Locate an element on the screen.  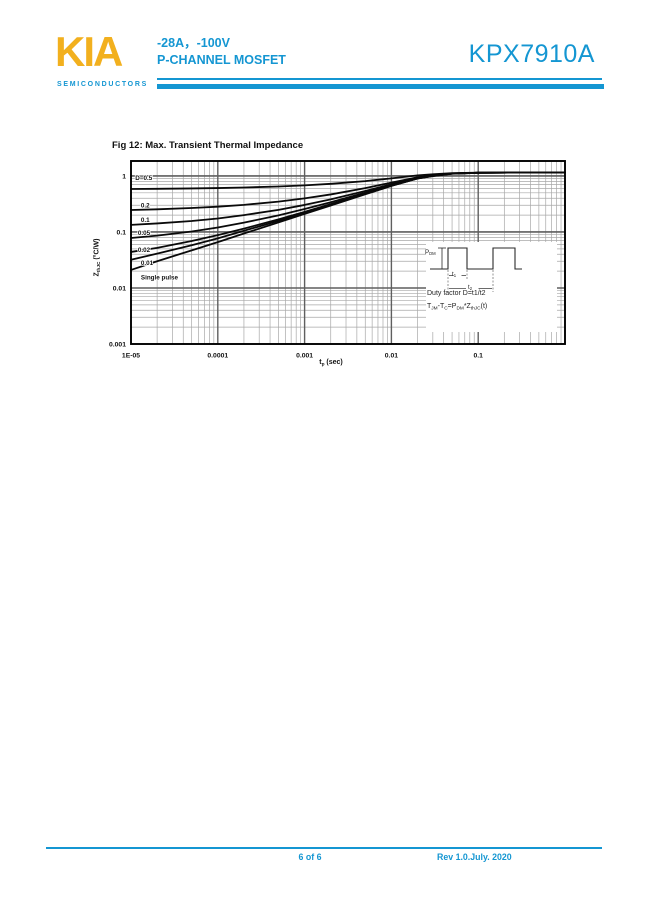
y-tick-label: 0.01 is located at coordinates (119, 288).